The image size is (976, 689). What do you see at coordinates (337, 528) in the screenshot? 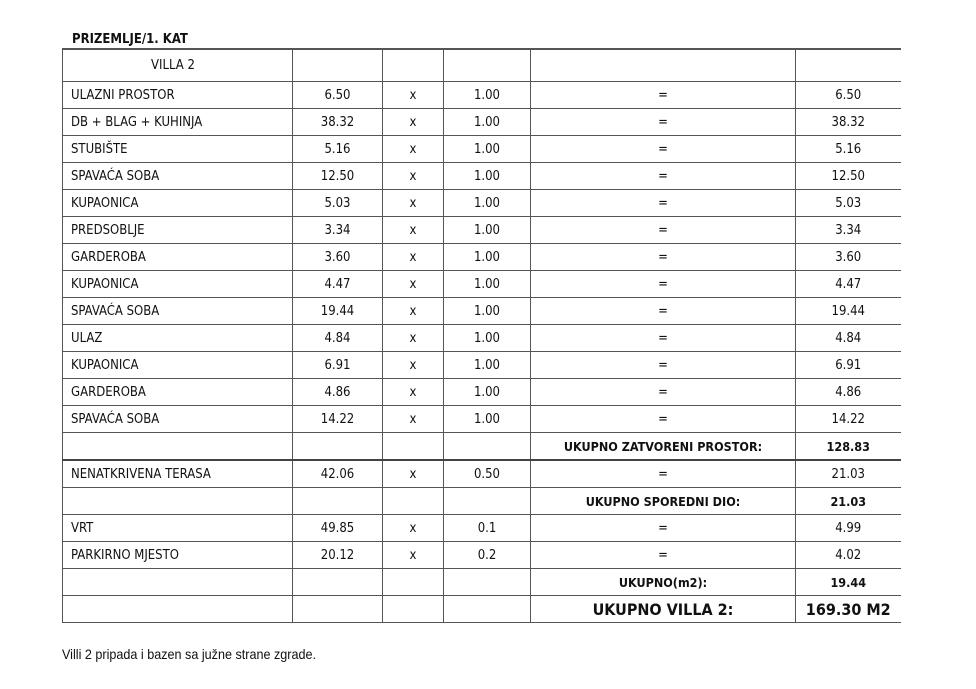
I see `area: 49.85` at bounding box center [337, 528].